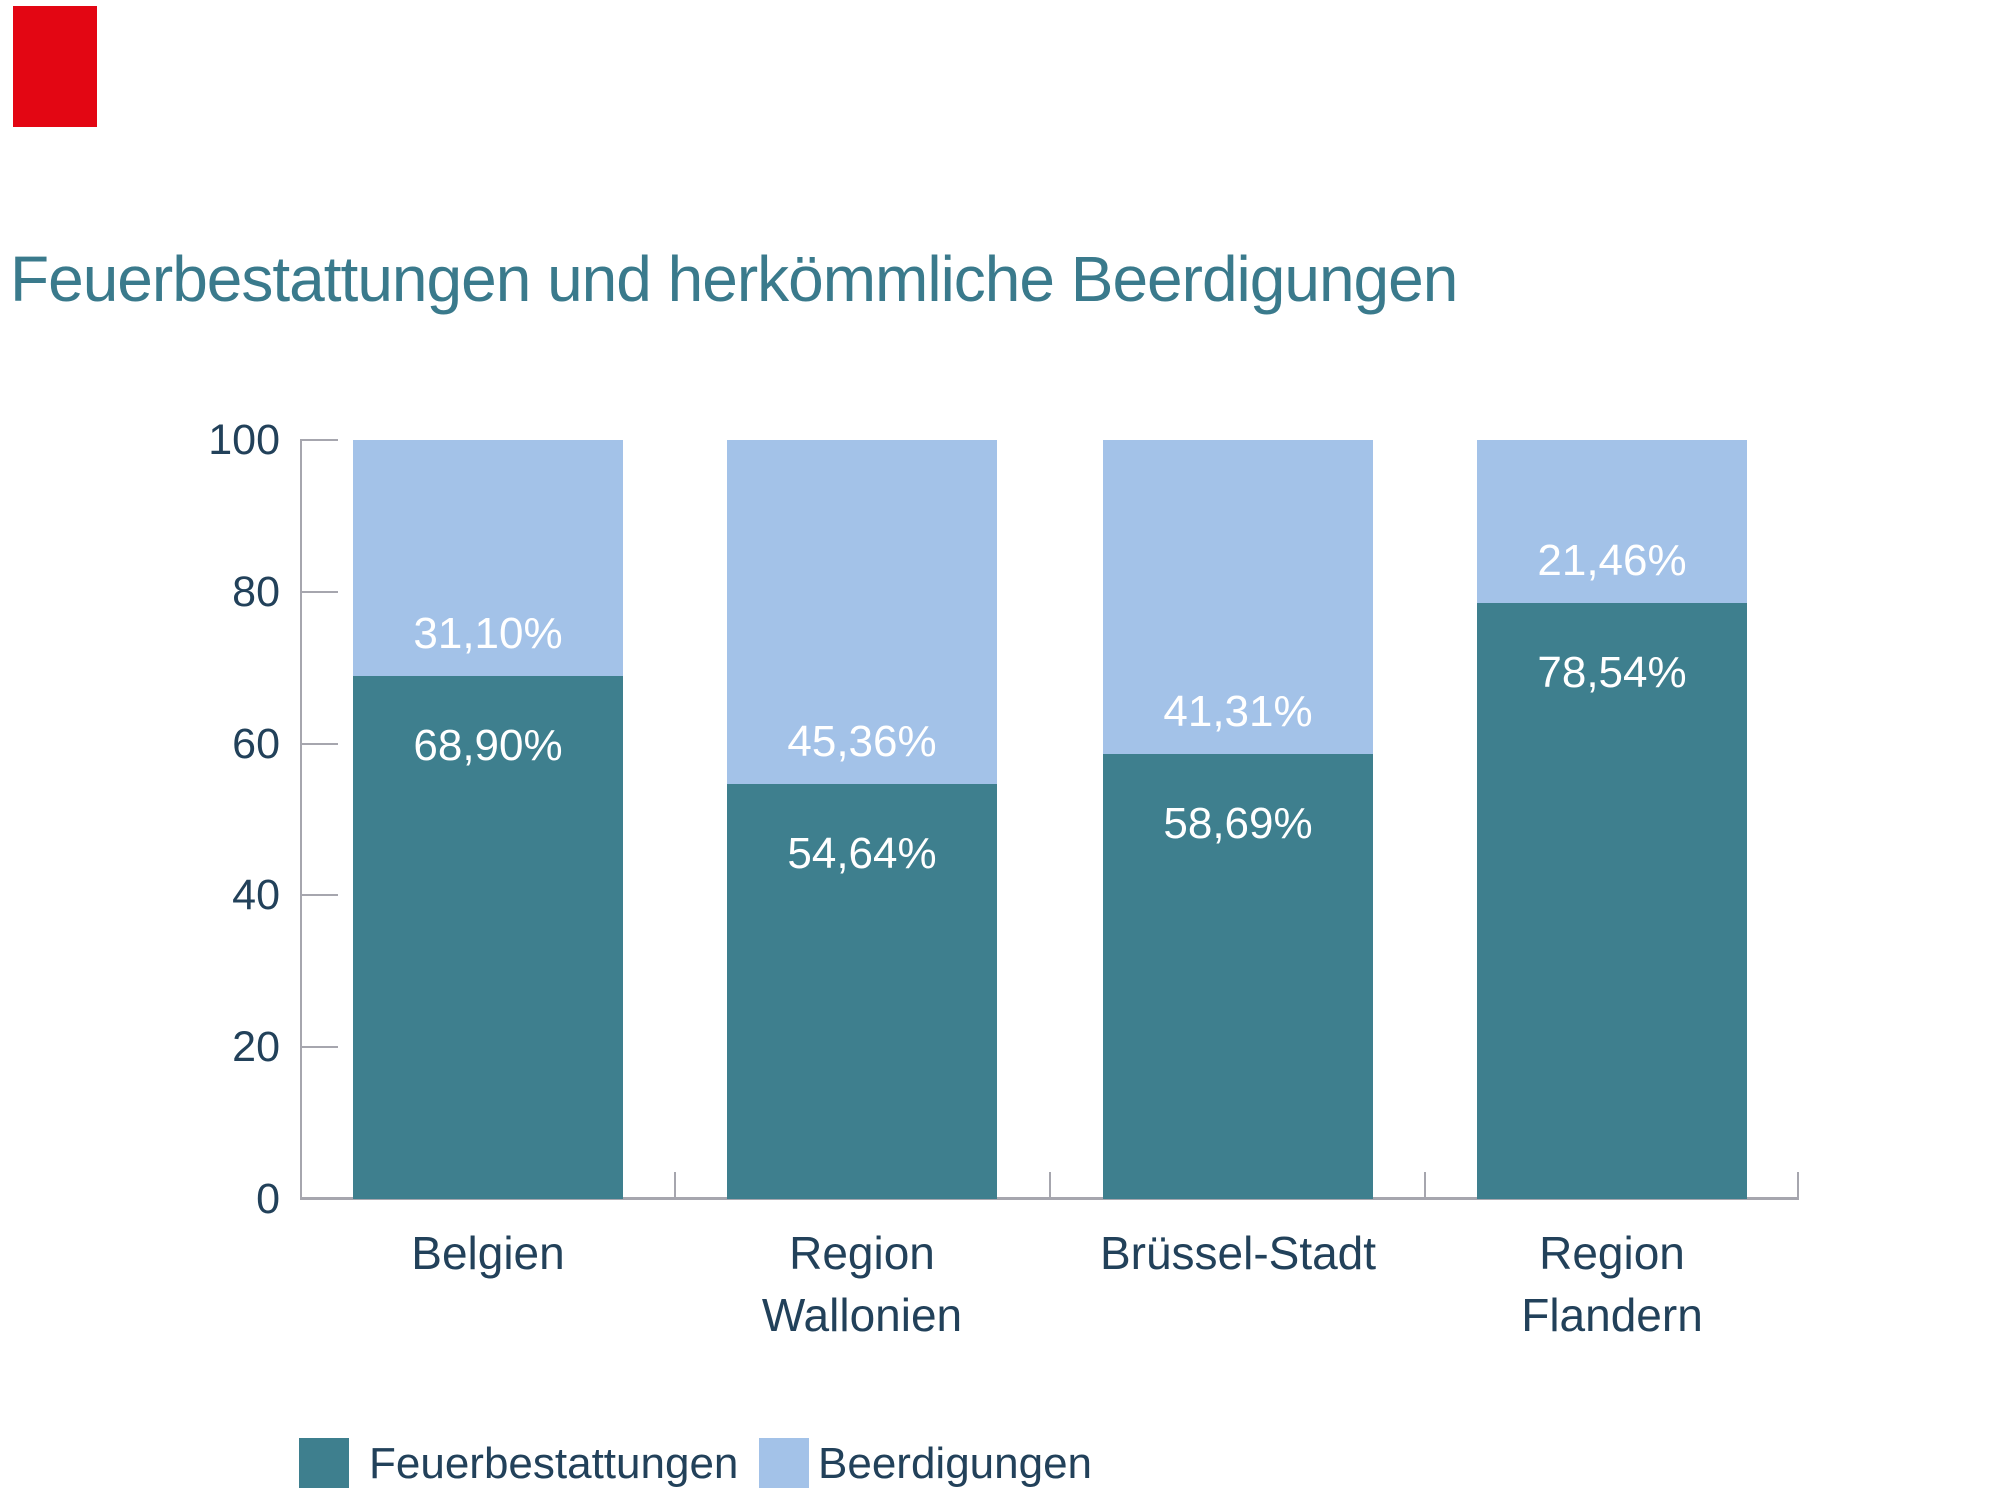 The image size is (2000, 1501). What do you see at coordinates (955, 1463) in the screenshot?
I see `legend-label-beerdigungen: Beerdigungen` at bounding box center [955, 1463].